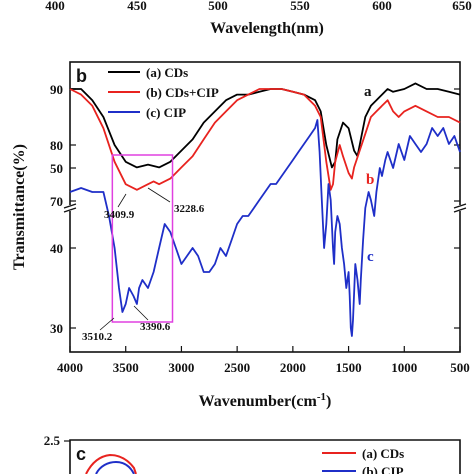 The width and height of the screenshot is (474, 474). I want to click on top-panel-axis: 400 450 500 550 600 650 Wavelength(nm), so click(258, 18).